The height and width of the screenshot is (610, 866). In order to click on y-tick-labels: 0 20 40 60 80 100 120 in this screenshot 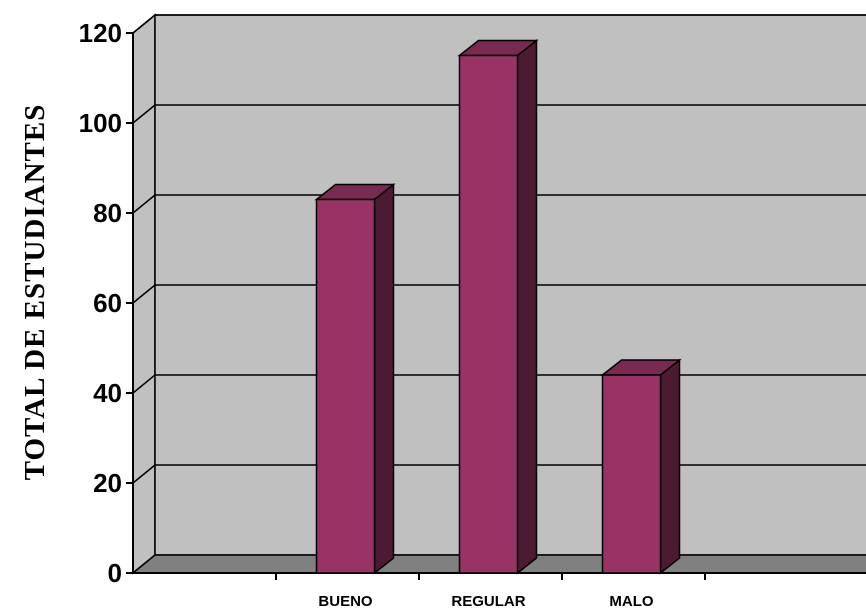, I will do `click(100, 303)`.